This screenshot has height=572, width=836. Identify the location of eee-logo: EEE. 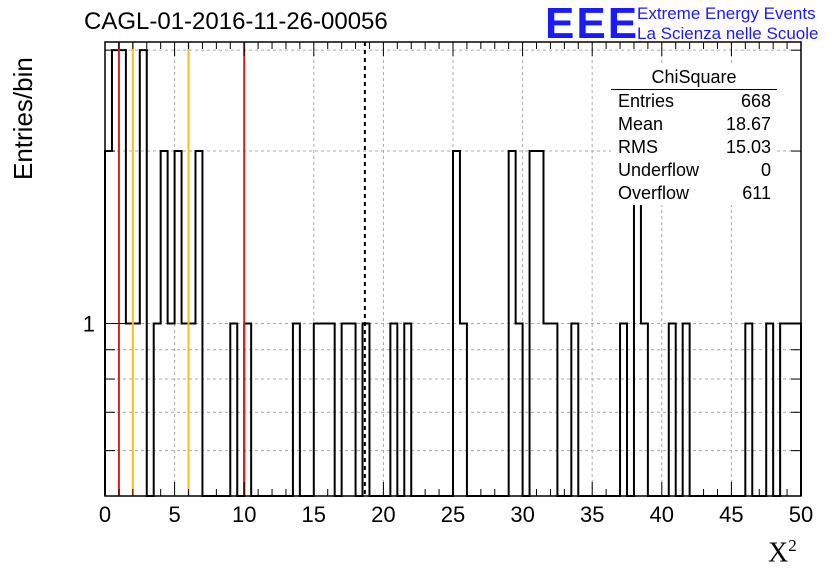
(592, 24).